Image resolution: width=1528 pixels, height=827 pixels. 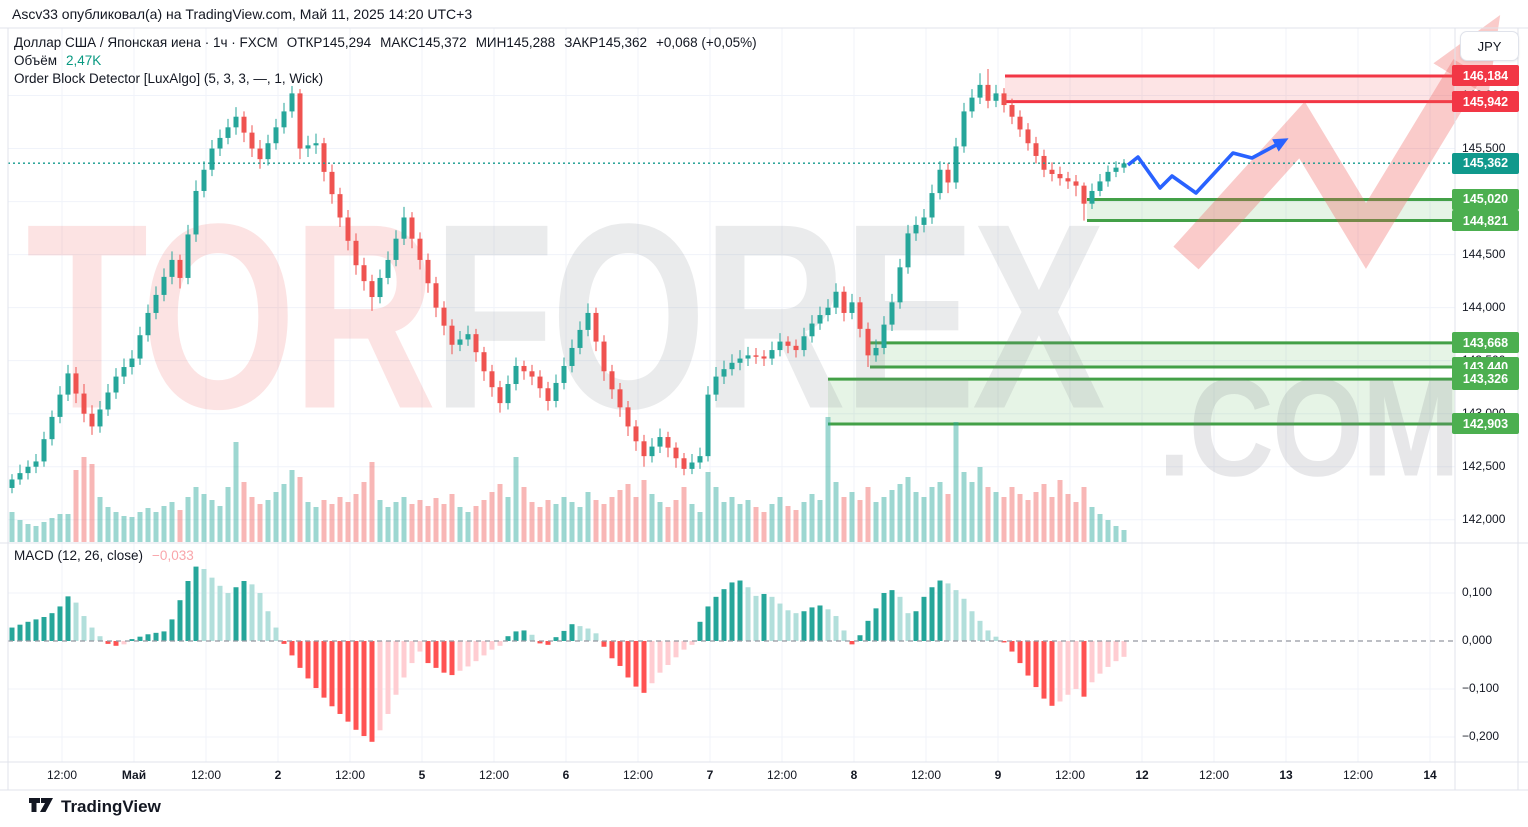 I want to click on macd-tick-label: −0,200, so click(x=1481, y=736).